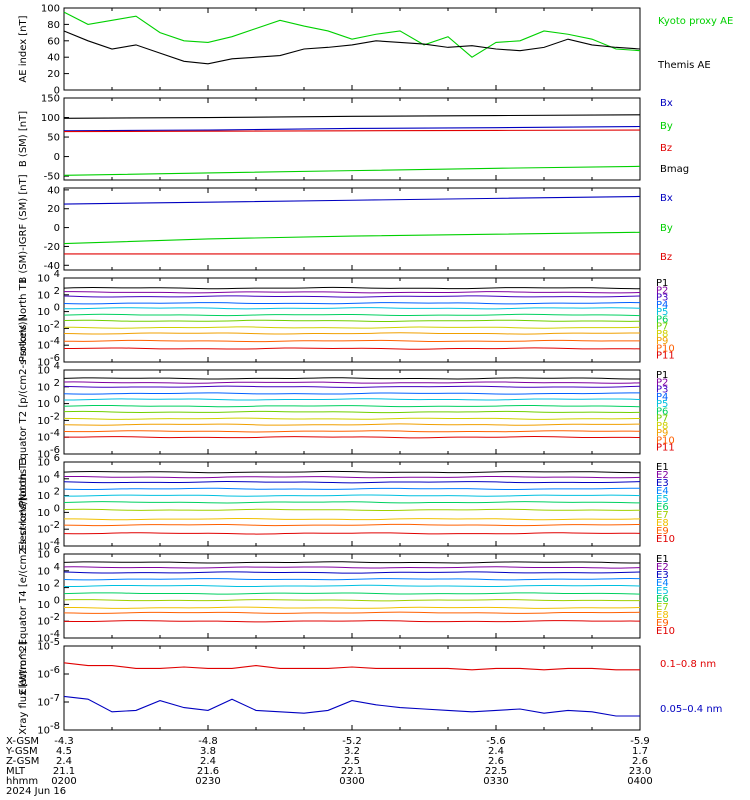  What do you see at coordinates (695, 21) in the screenshot?
I see `legend-kyoto-ae: Kyoto proxy AE` at bounding box center [695, 21].